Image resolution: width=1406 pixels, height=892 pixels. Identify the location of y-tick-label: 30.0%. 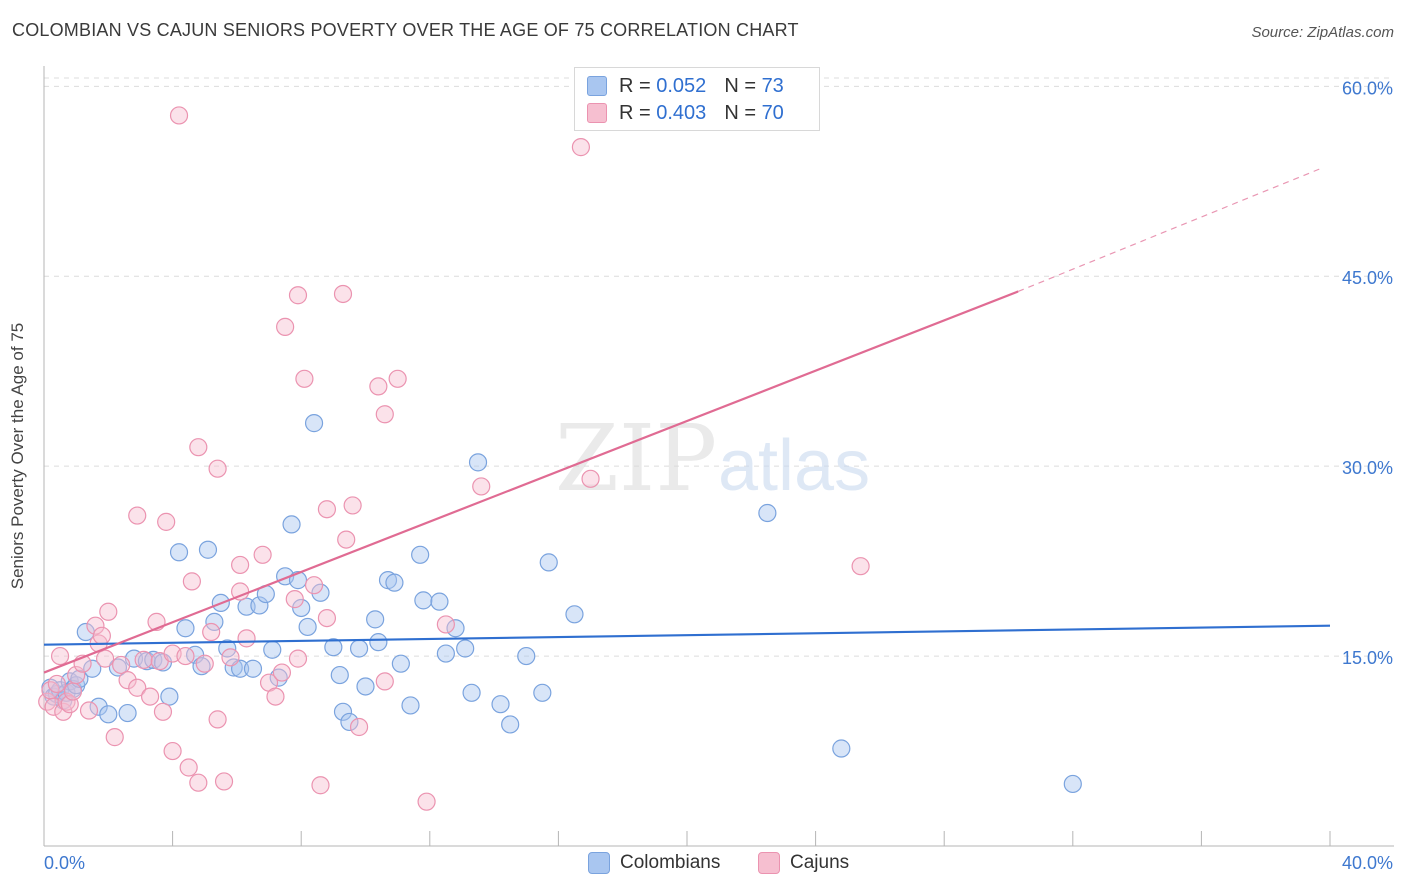
(1367, 468).